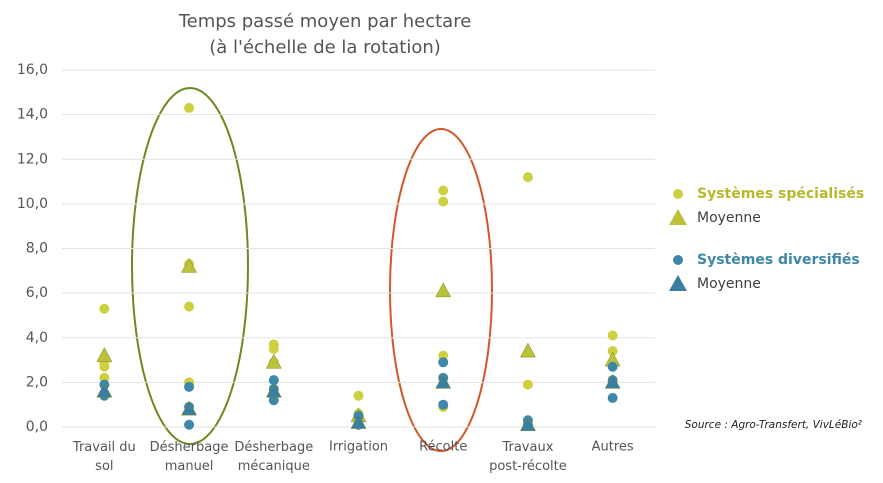 Image resolution: width=883 pixels, height=483 pixels. What do you see at coordinates (780, 194) in the screenshot?
I see `legend-label: Systèmes spécialisés` at bounding box center [780, 194].